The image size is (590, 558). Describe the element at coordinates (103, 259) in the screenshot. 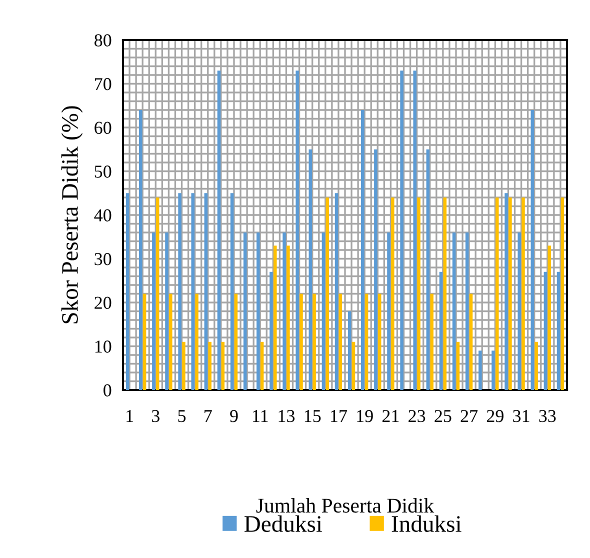

I see `y-tick-label: 30` at that location.